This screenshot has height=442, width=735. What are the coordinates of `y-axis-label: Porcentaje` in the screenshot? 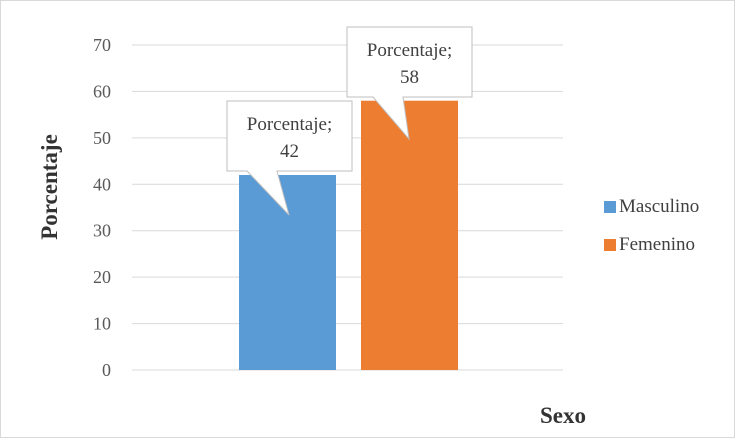 It's located at (49, 187).